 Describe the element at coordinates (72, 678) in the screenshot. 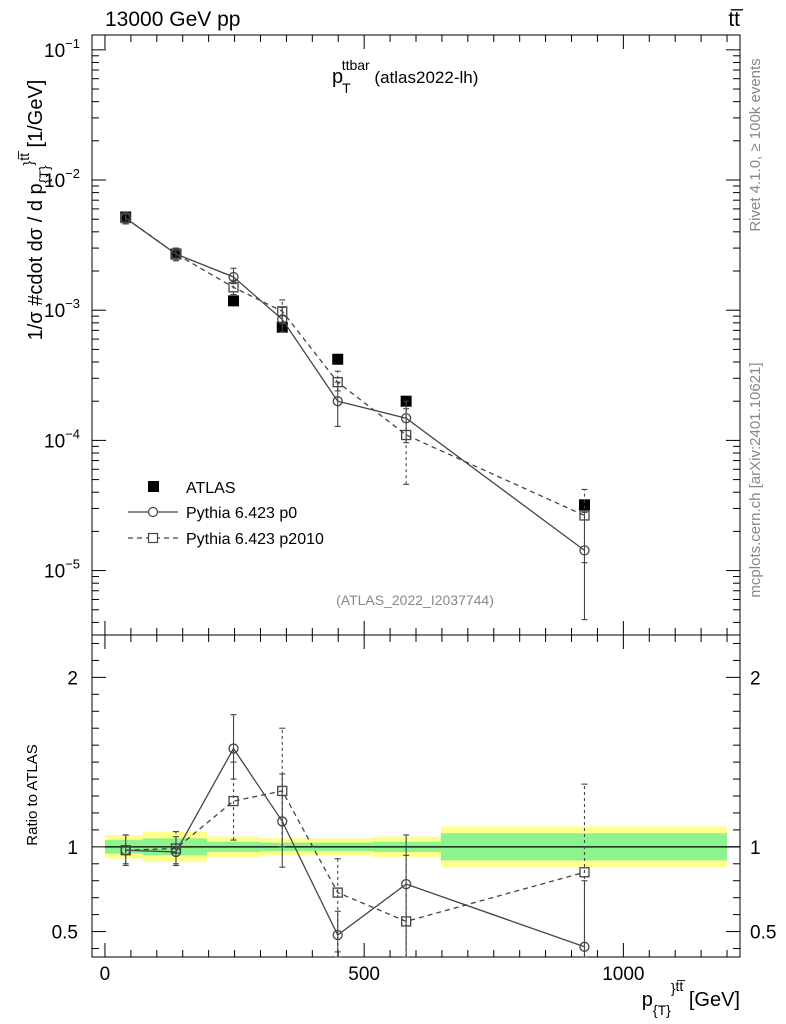

I see `ratio-y-tick-label-left: 2` at that location.